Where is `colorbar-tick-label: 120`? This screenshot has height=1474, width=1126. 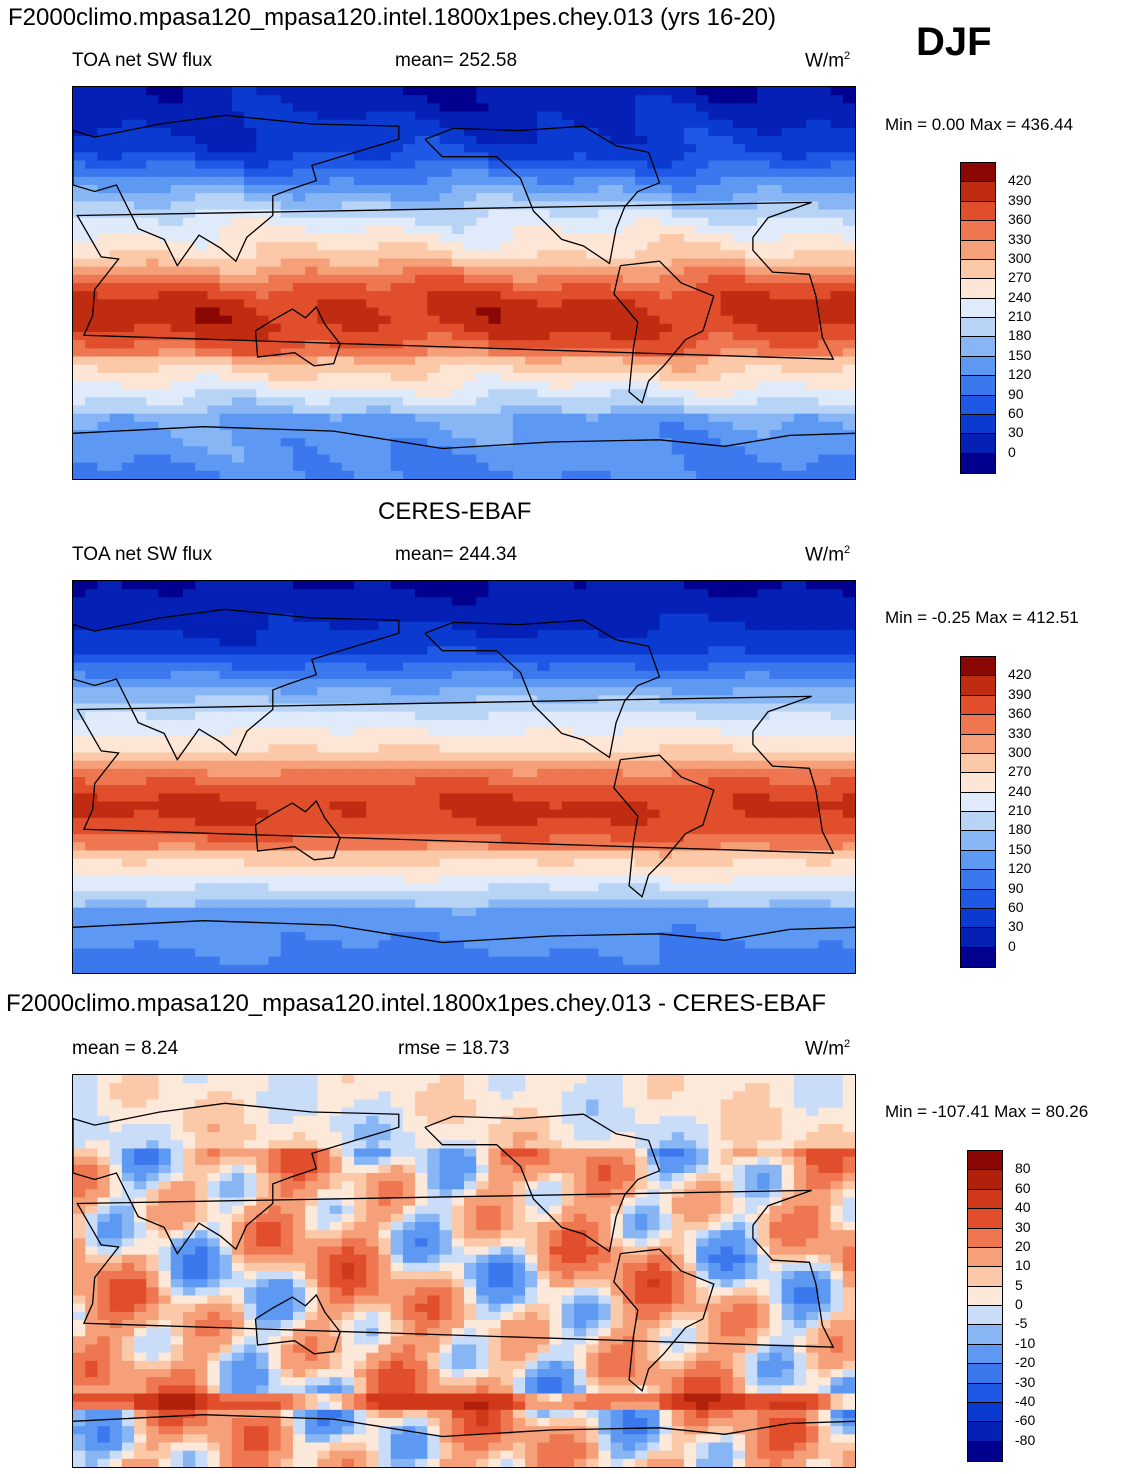
colorbar-tick-label: 120 is located at coordinates (1020, 868).